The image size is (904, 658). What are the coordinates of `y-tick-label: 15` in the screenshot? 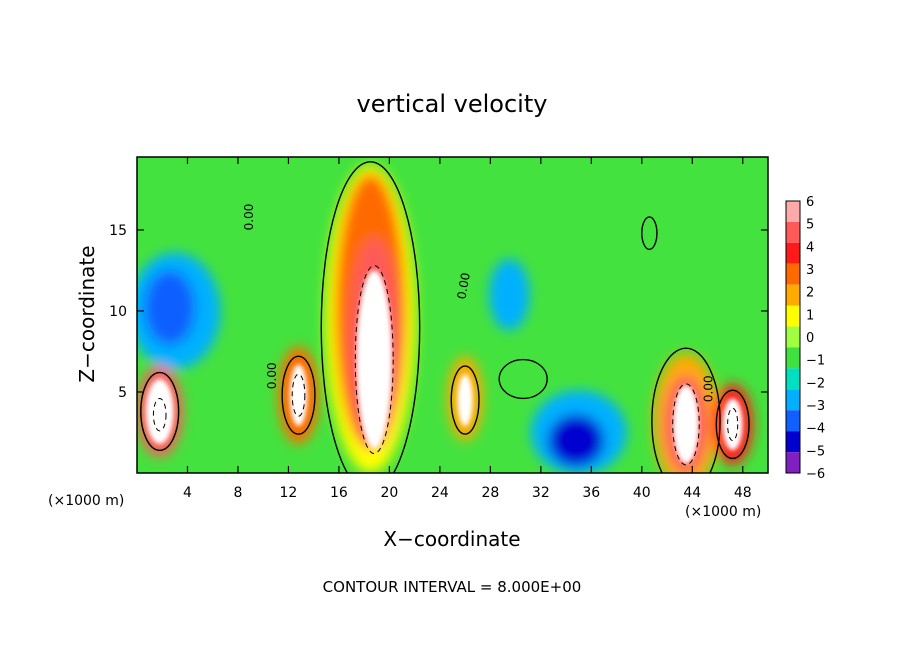 It's located at (118, 231).